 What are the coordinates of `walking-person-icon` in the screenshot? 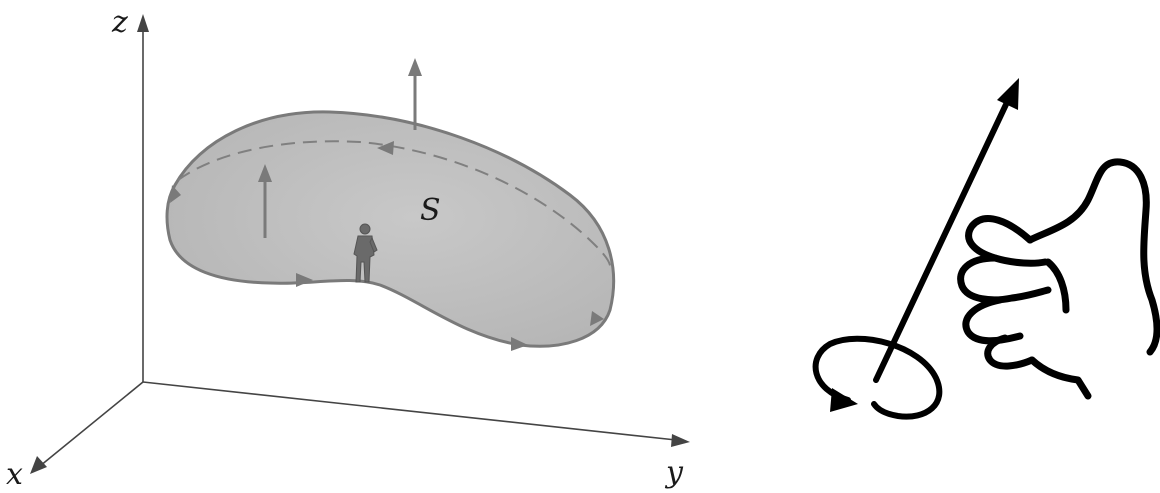 It's located at (365, 253).